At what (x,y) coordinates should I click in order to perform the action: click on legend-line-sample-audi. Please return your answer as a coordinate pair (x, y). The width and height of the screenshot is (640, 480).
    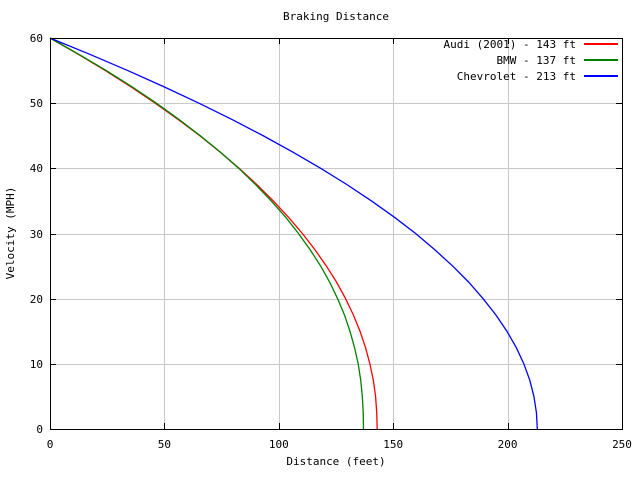
    Looking at the image, I should click on (601, 44).